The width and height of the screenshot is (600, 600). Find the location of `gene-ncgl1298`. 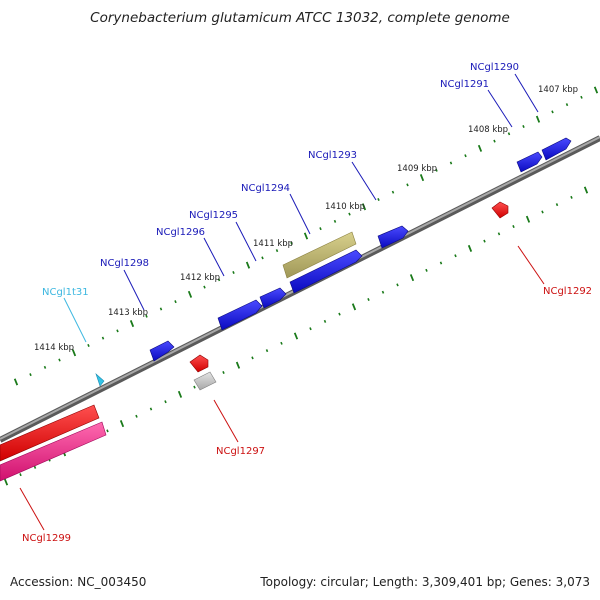

gene-ncgl1298 is located at coordinates (240, 315).